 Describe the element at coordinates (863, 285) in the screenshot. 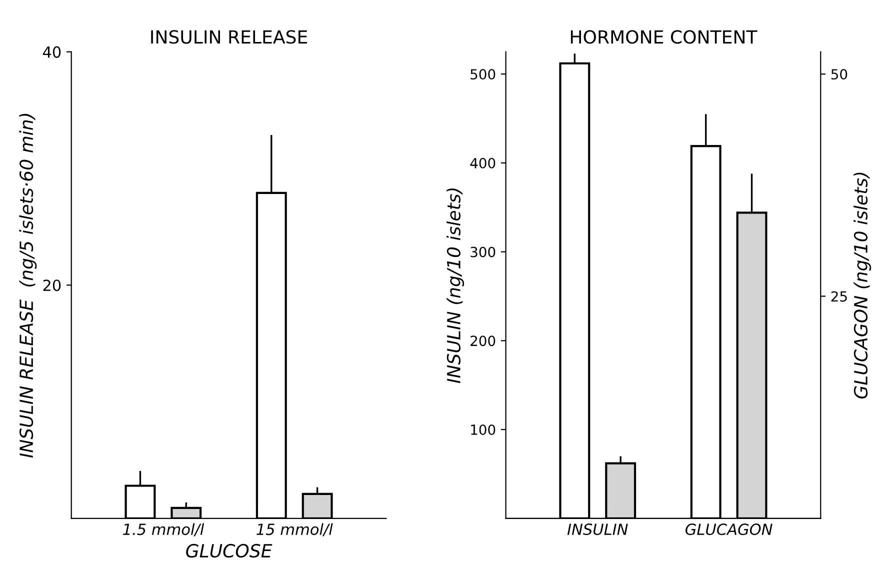

I see `y2-axis-title: GLUCAGON (ng/10 islets)` at that location.